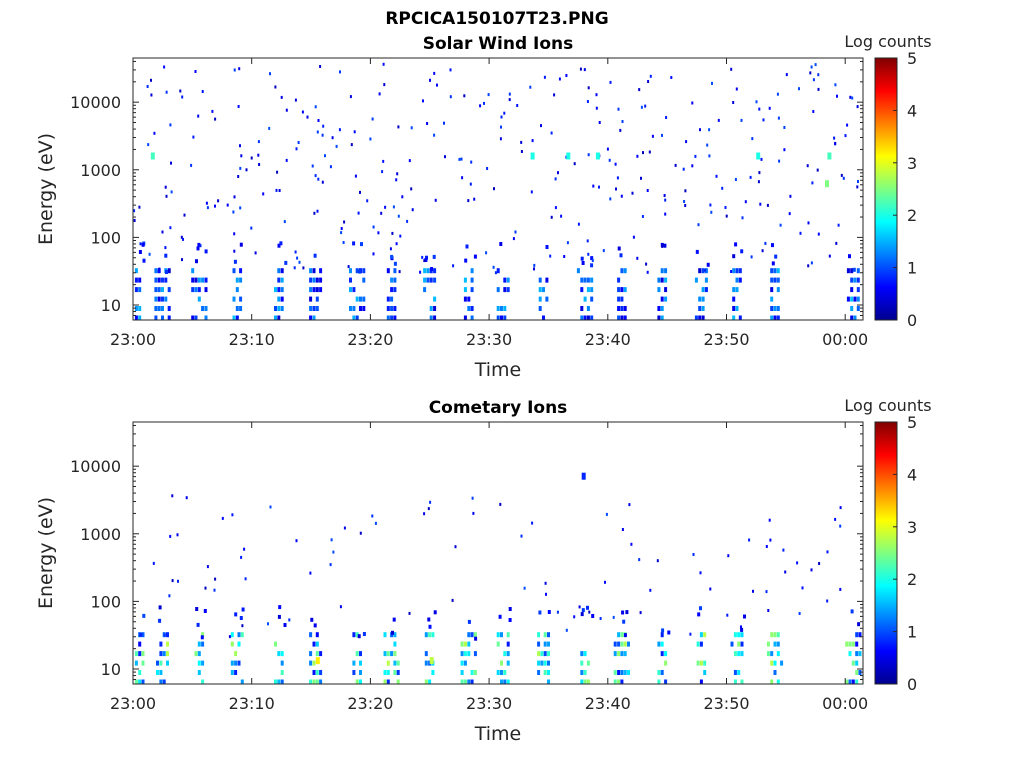 The image size is (1024, 772). I want to click on colorbar, so click(886, 189).